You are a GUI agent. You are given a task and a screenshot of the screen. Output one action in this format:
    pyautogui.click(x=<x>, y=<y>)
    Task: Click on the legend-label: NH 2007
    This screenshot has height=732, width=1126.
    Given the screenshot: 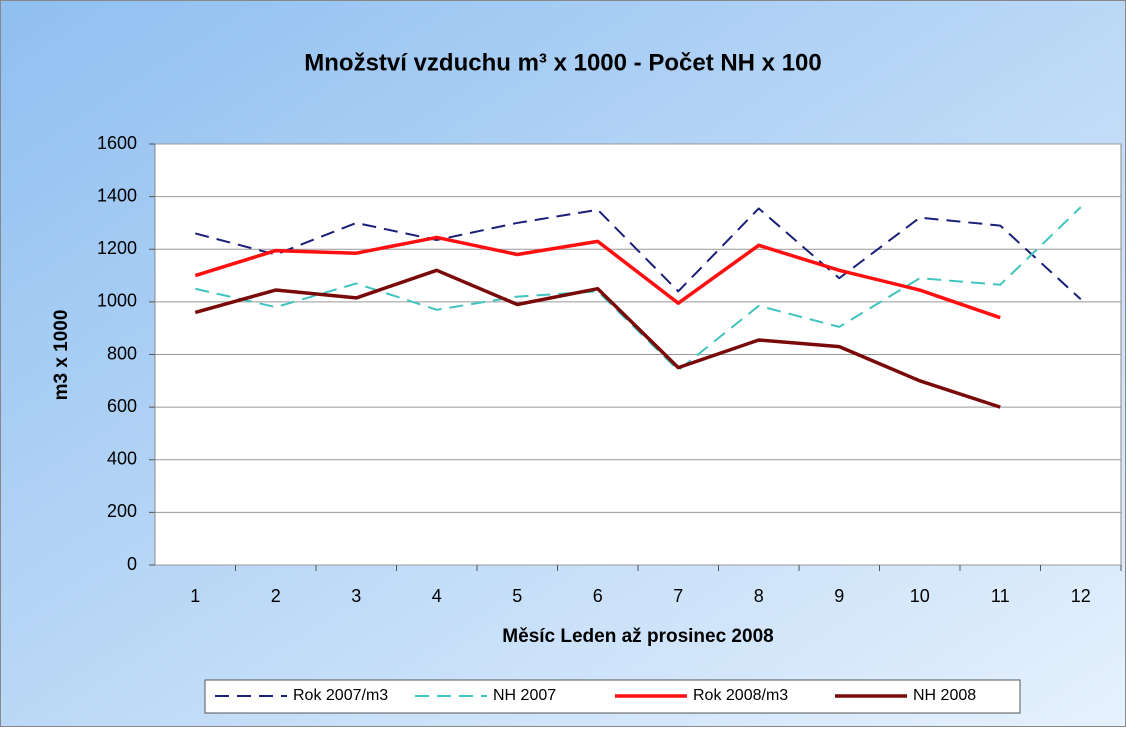 What is the action you would take?
    pyautogui.click(x=524, y=695)
    